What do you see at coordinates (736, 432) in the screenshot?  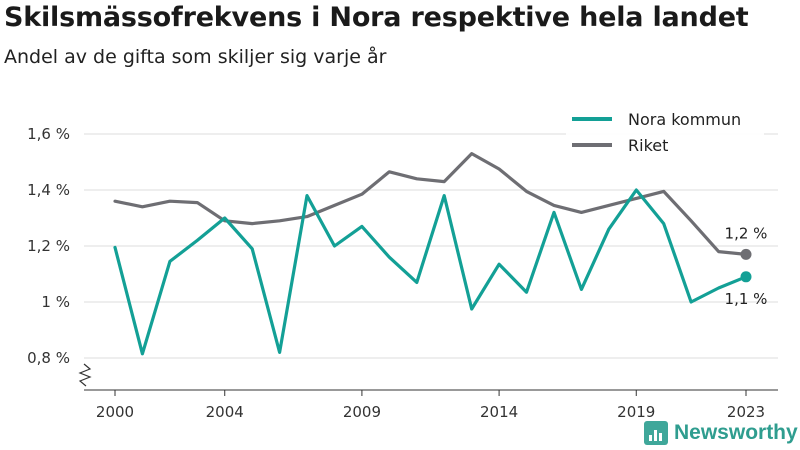 I see `brand-name: Newsworthy` at bounding box center [736, 432].